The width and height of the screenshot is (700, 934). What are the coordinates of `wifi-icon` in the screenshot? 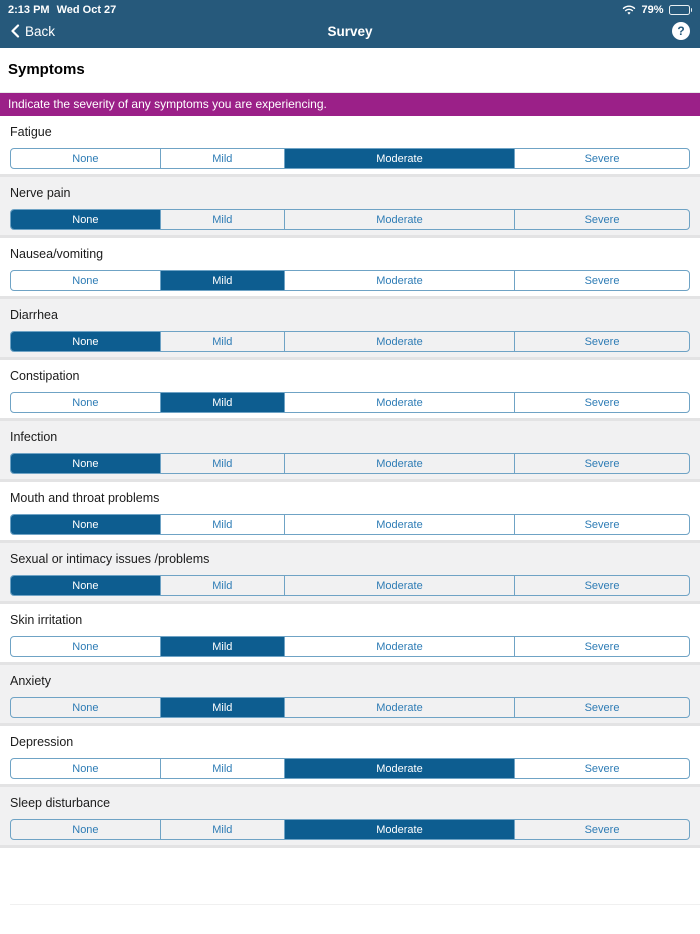 It's located at (629, 10).